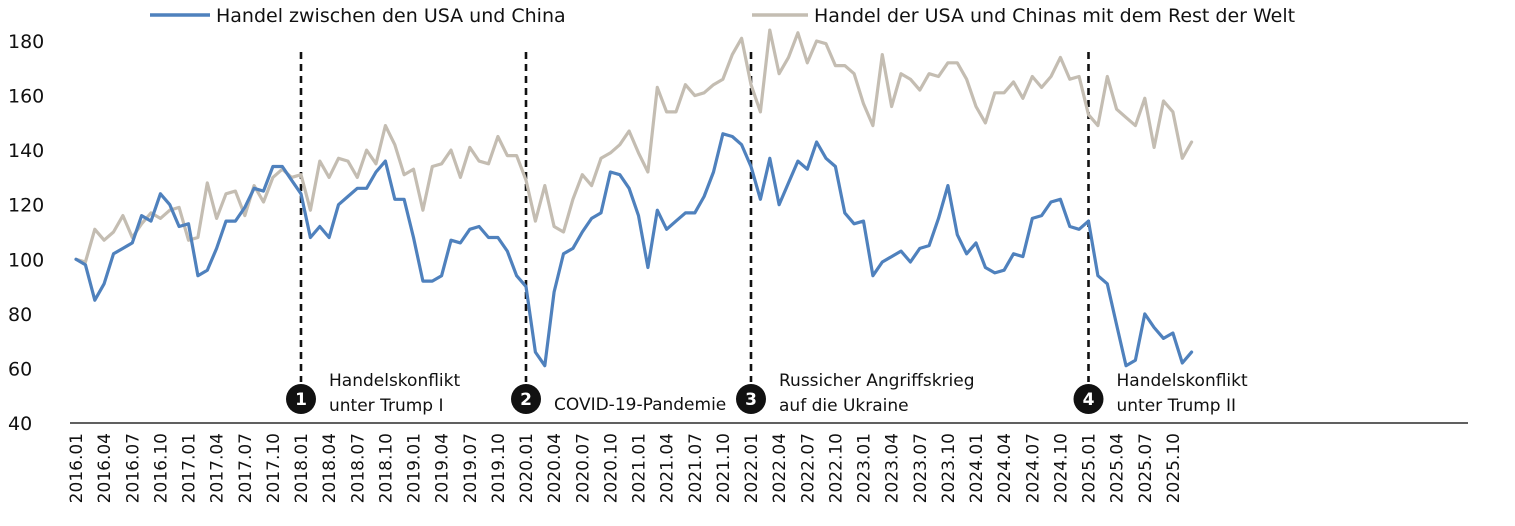 The height and width of the screenshot is (526, 1515). What do you see at coordinates (696, 468) in the screenshot?
I see `x-tick-label: 2021.07` at bounding box center [696, 468].